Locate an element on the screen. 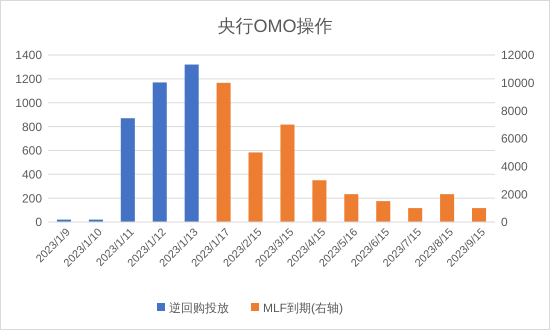 This screenshot has width=550, height=330. y-tick-label: 200 is located at coordinates (32, 198).